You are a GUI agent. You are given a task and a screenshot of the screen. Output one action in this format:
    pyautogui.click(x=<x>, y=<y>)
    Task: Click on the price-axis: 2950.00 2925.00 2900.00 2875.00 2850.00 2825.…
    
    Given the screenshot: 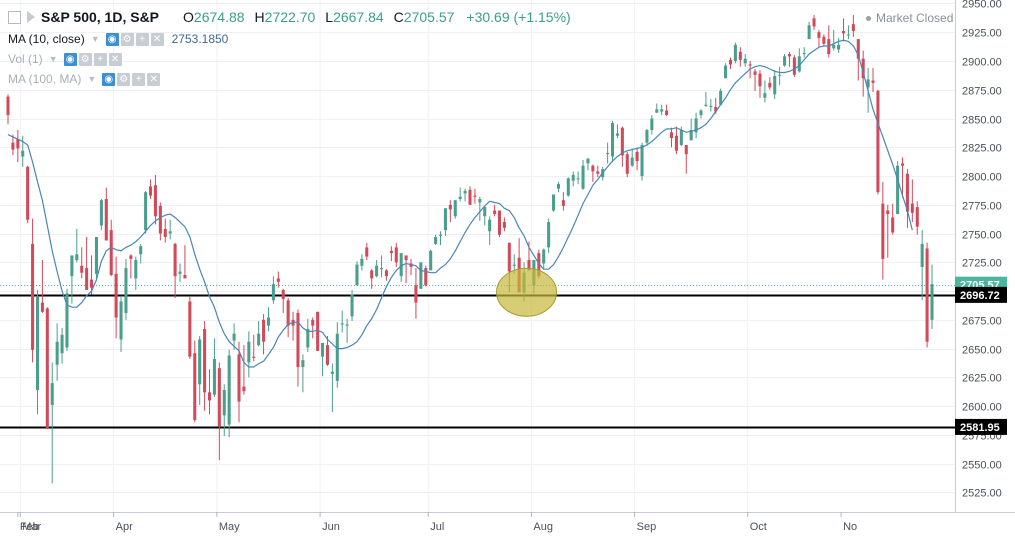 What is the action you would take?
    pyautogui.click(x=982, y=250)
    